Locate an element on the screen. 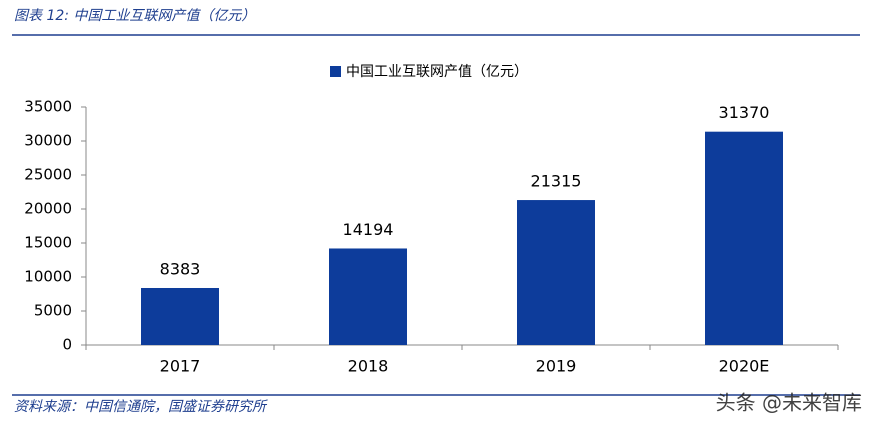 The width and height of the screenshot is (873, 429). legend-swatch is located at coordinates (335, 71).